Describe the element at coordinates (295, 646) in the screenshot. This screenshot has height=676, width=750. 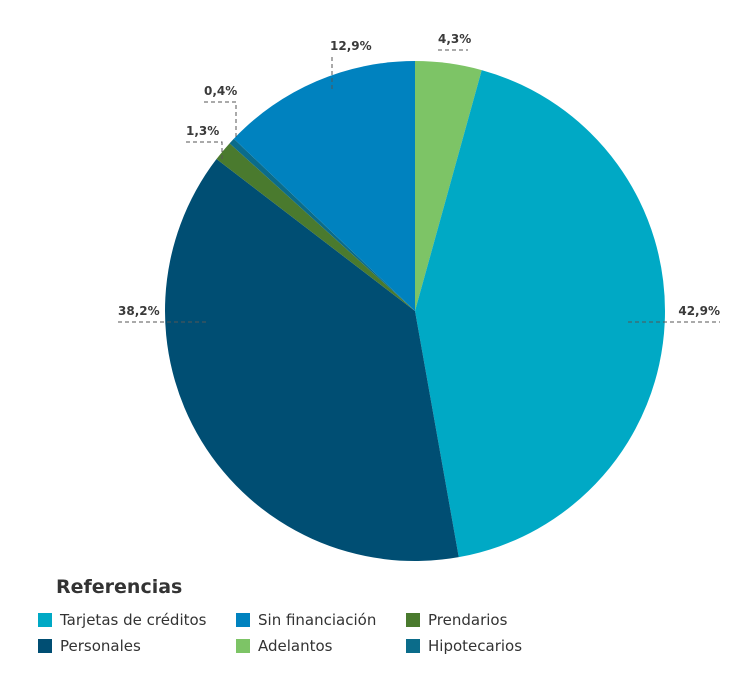
I see `legend-label: Adelantos` at that location.